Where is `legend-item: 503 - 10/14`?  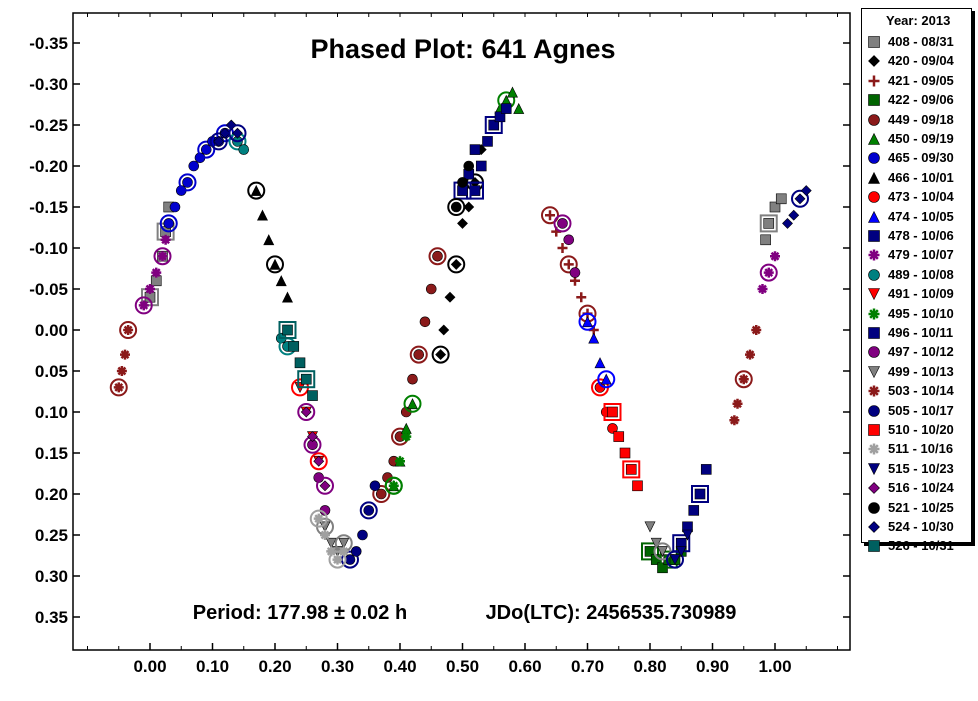
legend-item: 503 - 10/14 is located at coordinates (917, 391).